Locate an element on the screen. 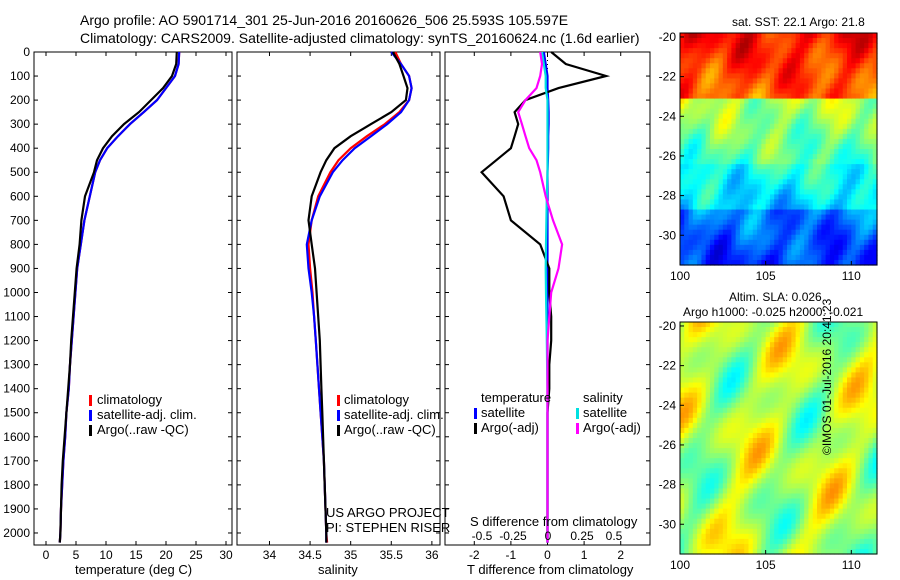 This screenshot has height=580, width=900. x-tick-label: 35.5 is located at coordinates (392, 555).